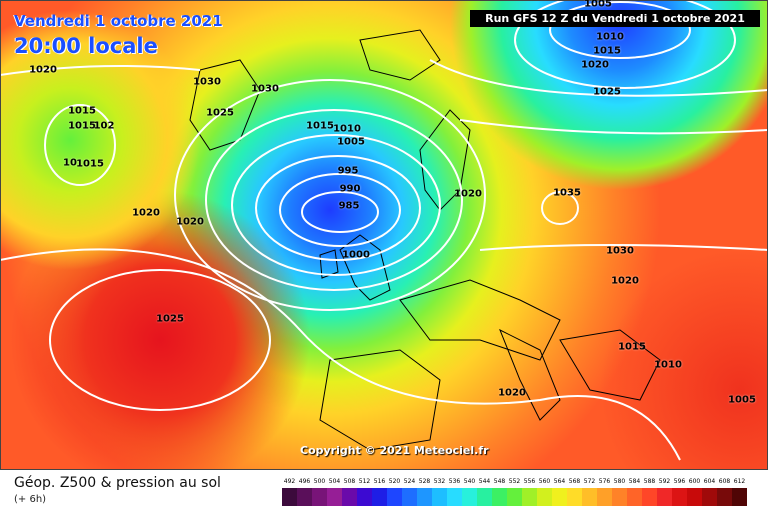  What do you see at coordinates (349, 206) in the screenshot?
I see `isobar-label: 985` at bounding box center [349, 206].